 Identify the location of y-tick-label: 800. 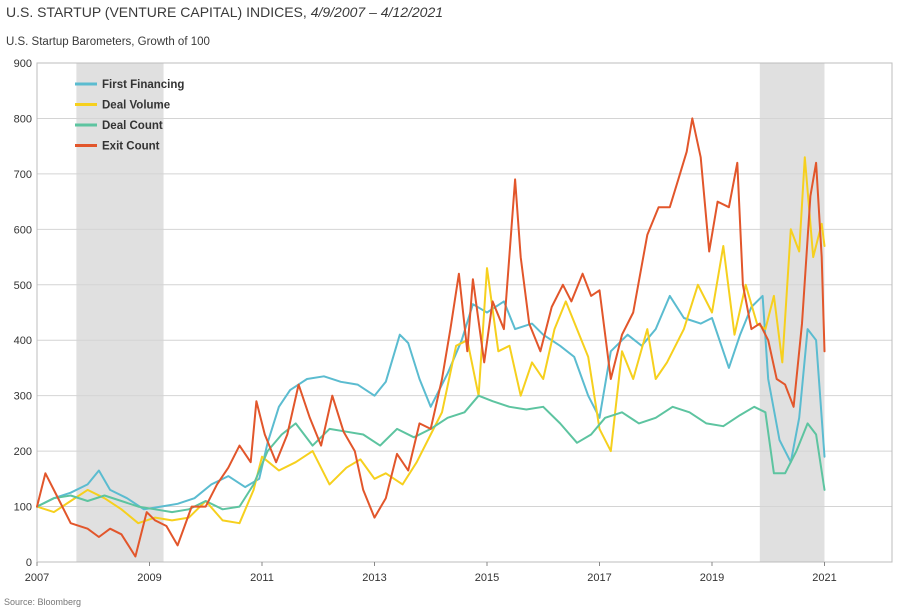
(23, 119).